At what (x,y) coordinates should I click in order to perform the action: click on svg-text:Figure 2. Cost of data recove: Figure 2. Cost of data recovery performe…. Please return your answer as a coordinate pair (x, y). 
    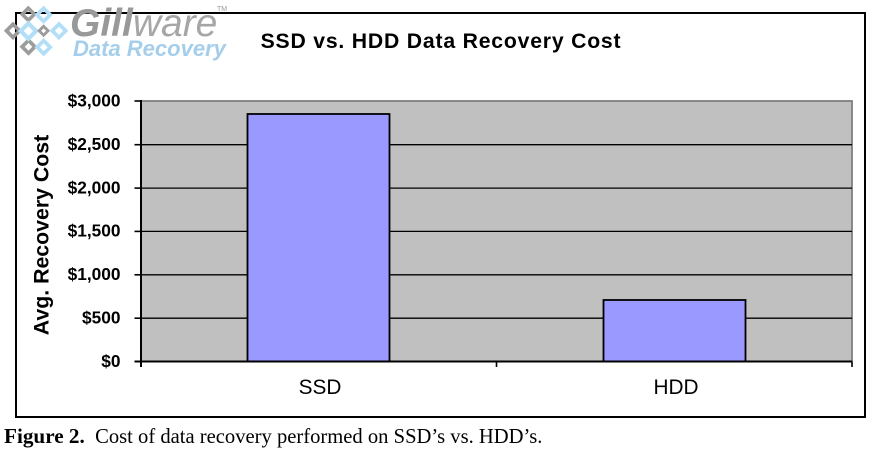
    Looking at the image, I should click on (273, 436).